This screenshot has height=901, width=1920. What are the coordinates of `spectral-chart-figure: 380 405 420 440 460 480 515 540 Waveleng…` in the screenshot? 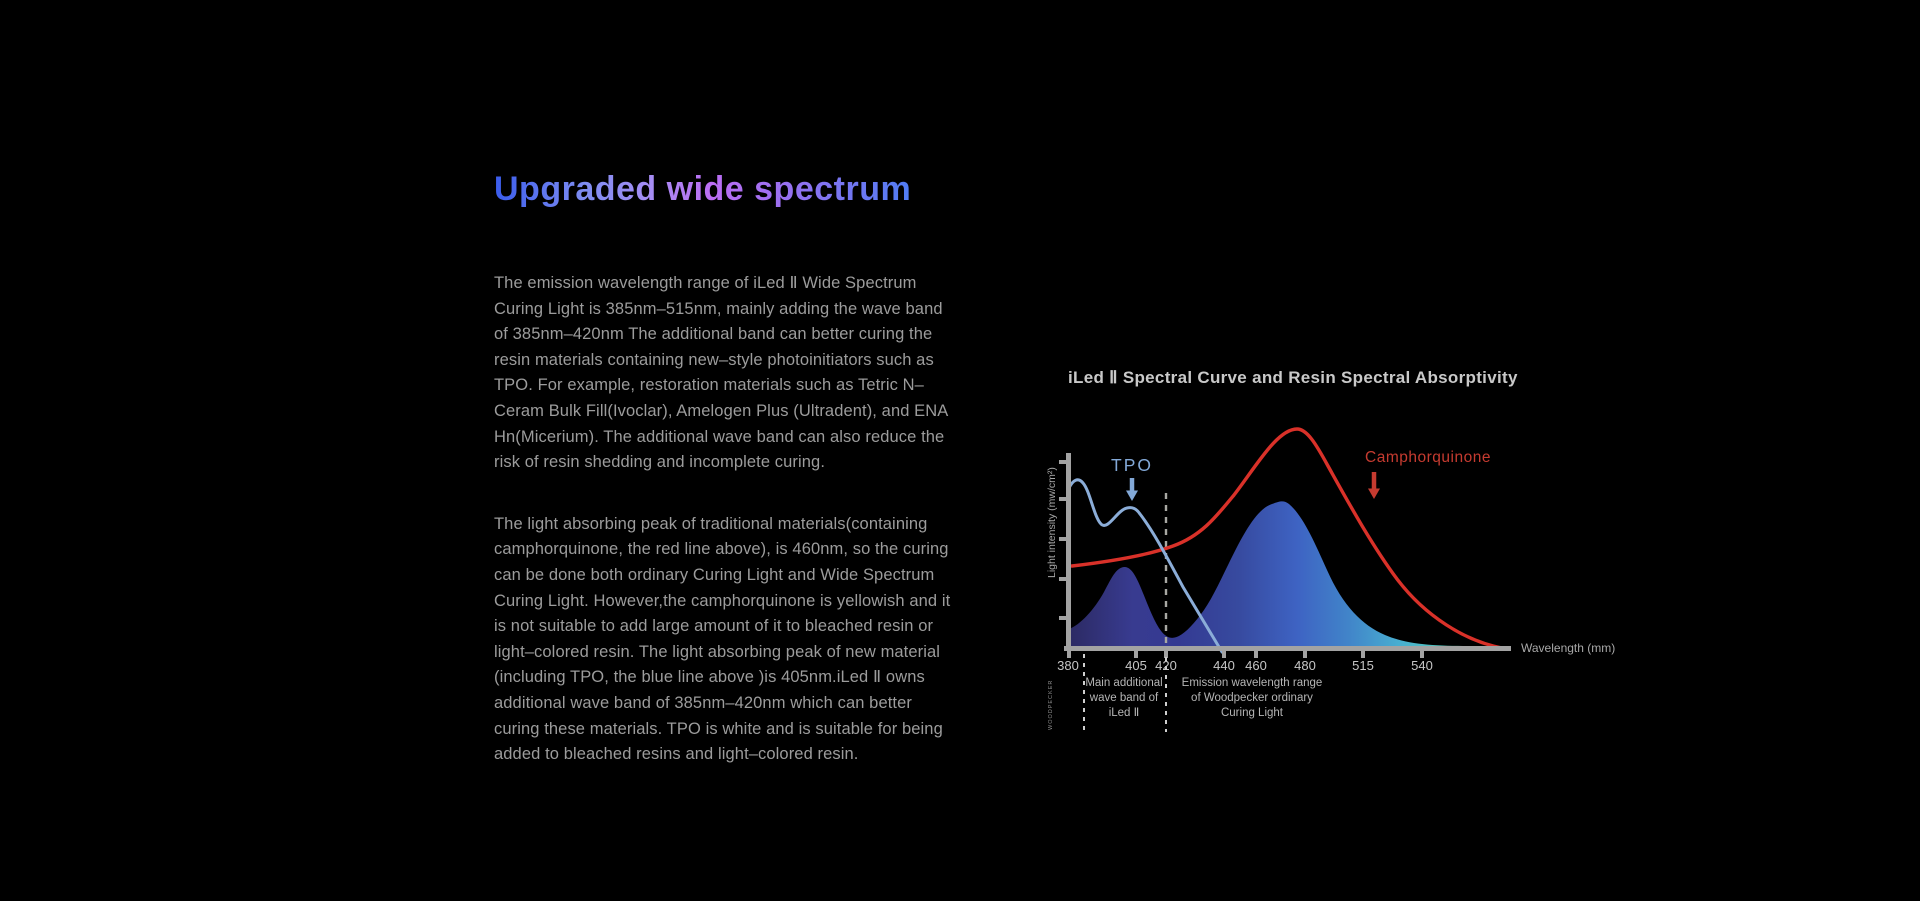 It's located at (1330, 579).